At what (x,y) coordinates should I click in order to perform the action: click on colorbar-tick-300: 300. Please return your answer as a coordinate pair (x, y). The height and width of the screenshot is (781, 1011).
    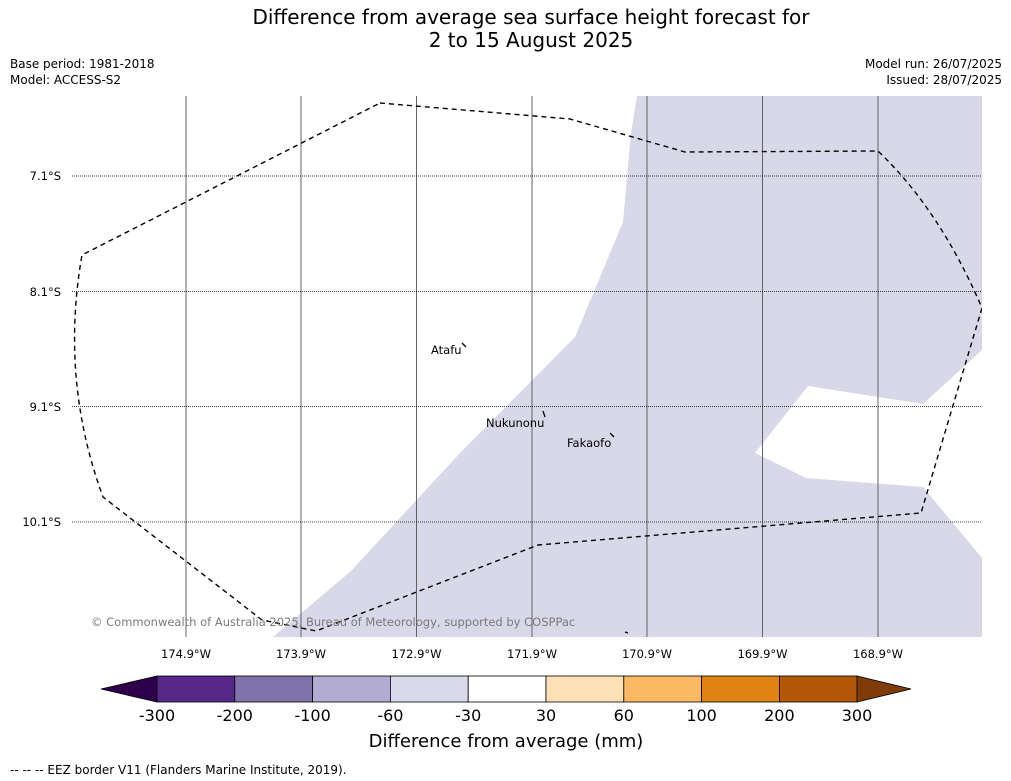
    Looking at the image, I should click on (857, 715).